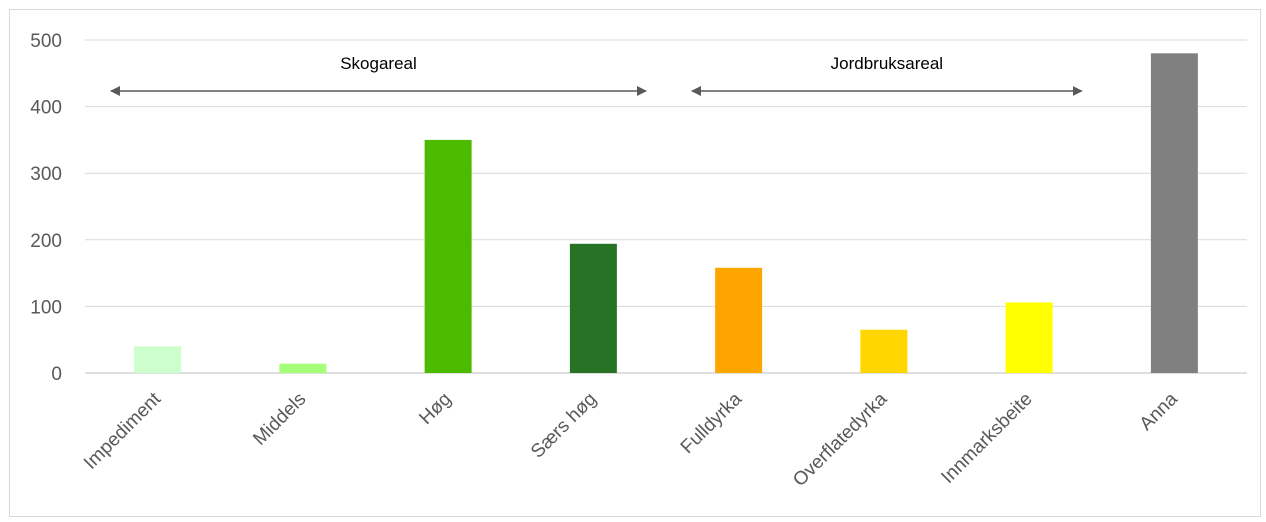 The image size is (1266, 522). I want to click on y-tick-labels: 0 100 200 300 400 500, so click(46, 208).